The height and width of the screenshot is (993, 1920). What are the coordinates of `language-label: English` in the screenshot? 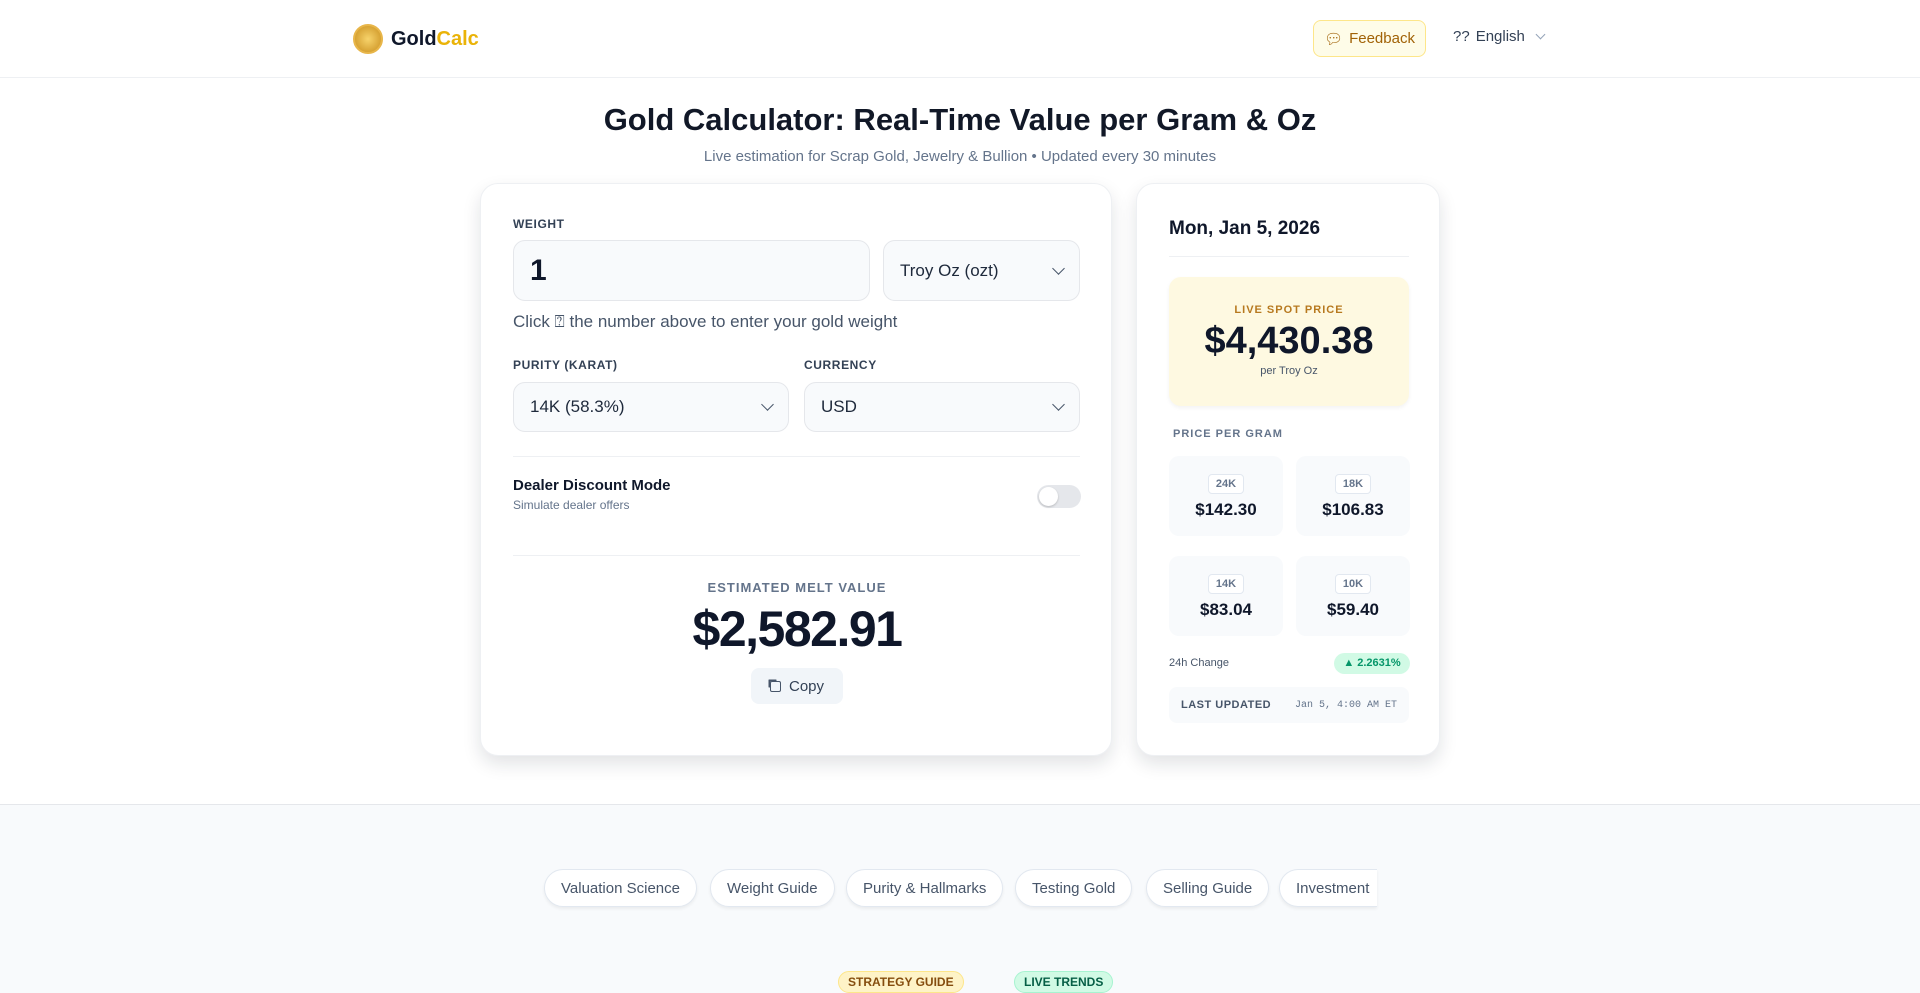 It's located at (1500, 36).